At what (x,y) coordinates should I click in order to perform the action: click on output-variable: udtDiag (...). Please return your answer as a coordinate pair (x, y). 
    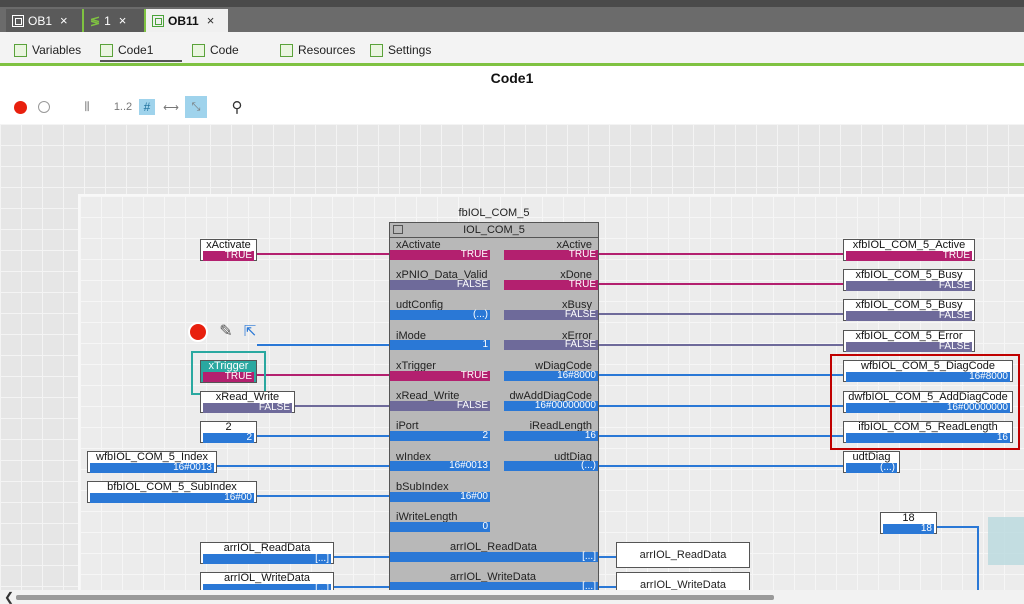
    Looking at the image, I should click on (871, 462).